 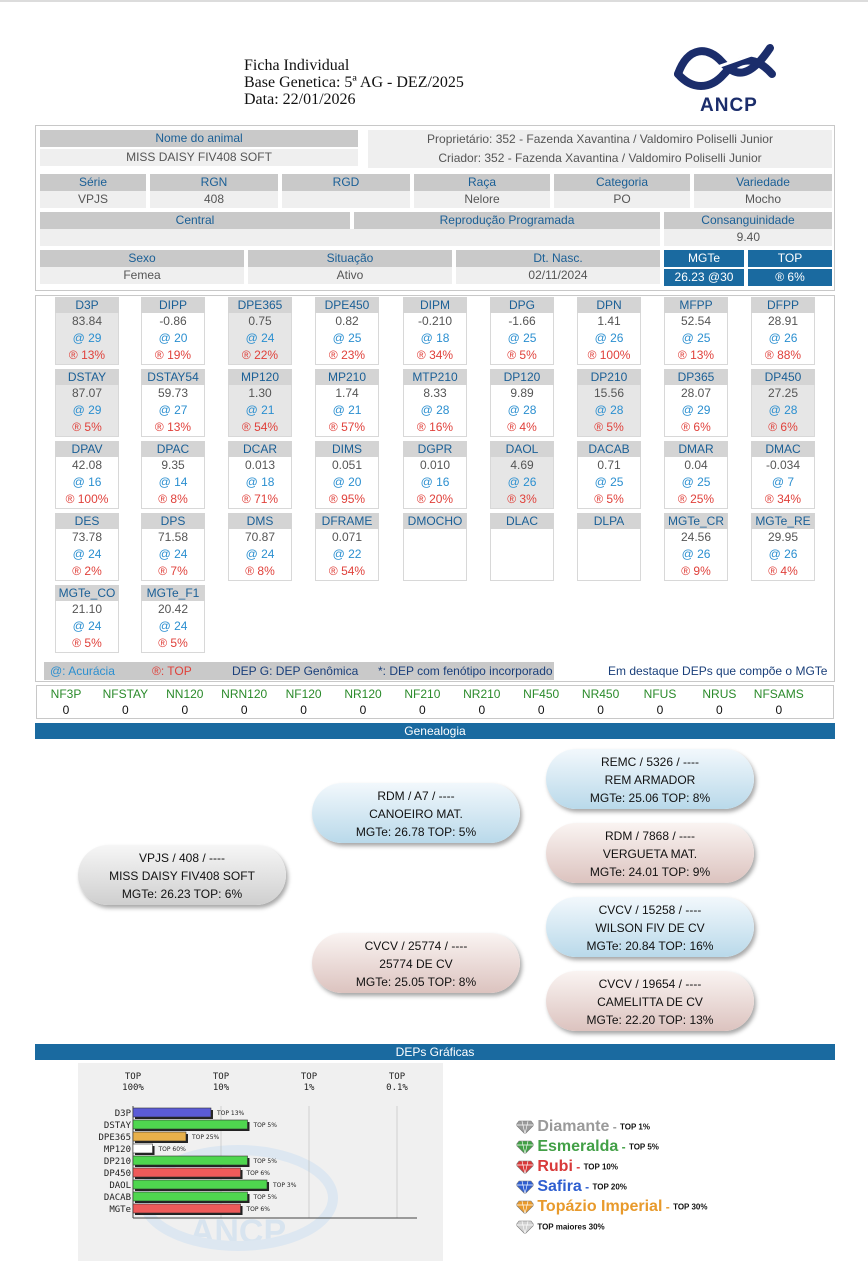 I want to click on pedigree-sire-id: RDM / A7 / ----, so click(x=416, y=796).